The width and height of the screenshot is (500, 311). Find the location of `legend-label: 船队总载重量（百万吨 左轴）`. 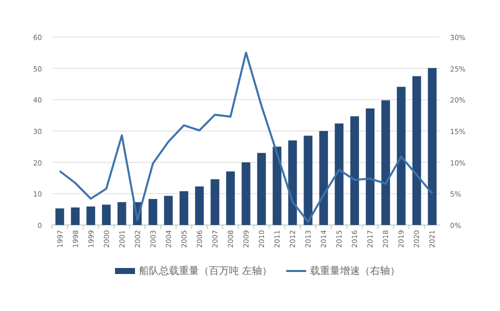

legend-label: 船队总载重量（百万吨 左轴） is located at coordinates (205, 271).